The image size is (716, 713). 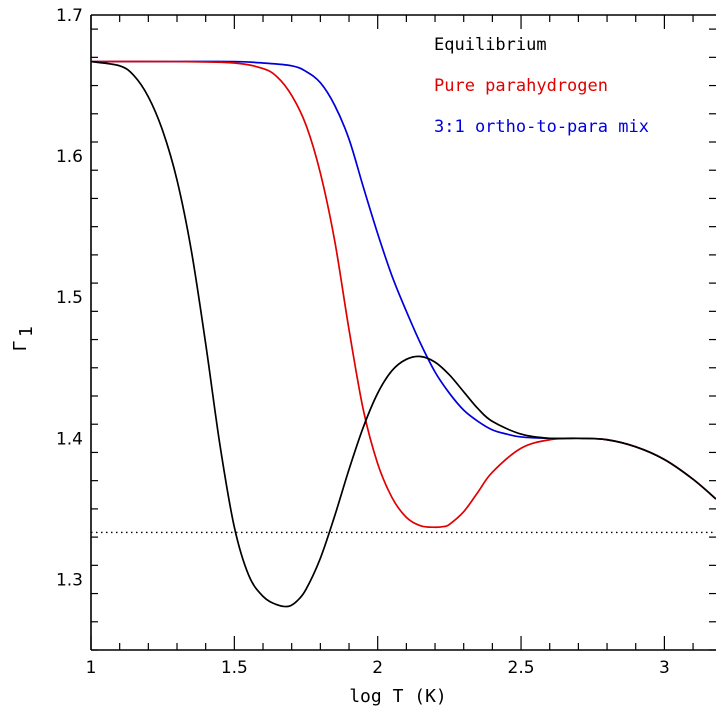 What do you see at coordinates (23, 338) in the screenshot?
I see `y-axis-label: Γ 1` at bounding box center [23, 338].